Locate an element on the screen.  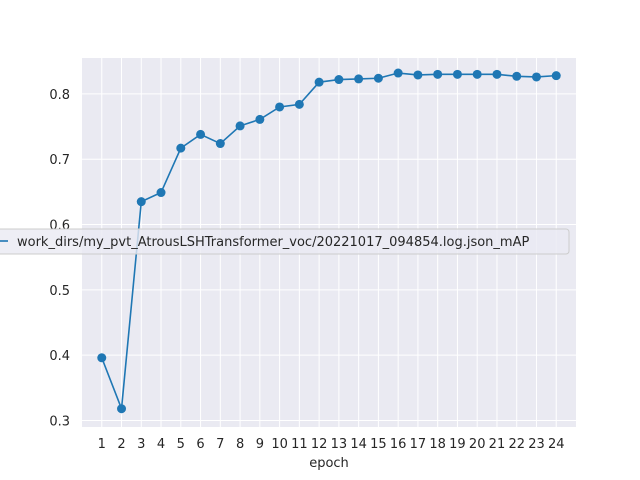
x-tick-label: 4 is located at coordinates (161, 444).